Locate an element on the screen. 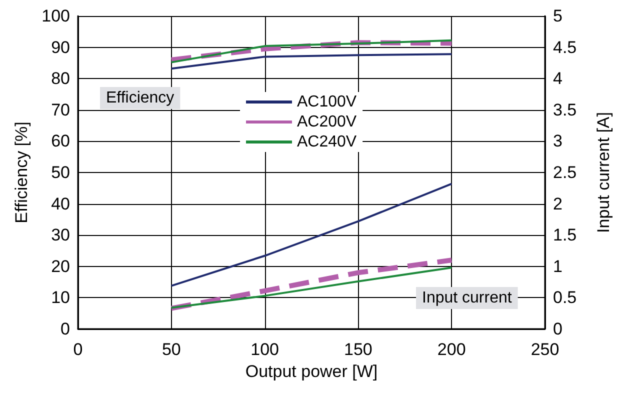 The width and height of the screenshot is (621, 401). y-tick-label: 60 is located at coordinates (60, 141).